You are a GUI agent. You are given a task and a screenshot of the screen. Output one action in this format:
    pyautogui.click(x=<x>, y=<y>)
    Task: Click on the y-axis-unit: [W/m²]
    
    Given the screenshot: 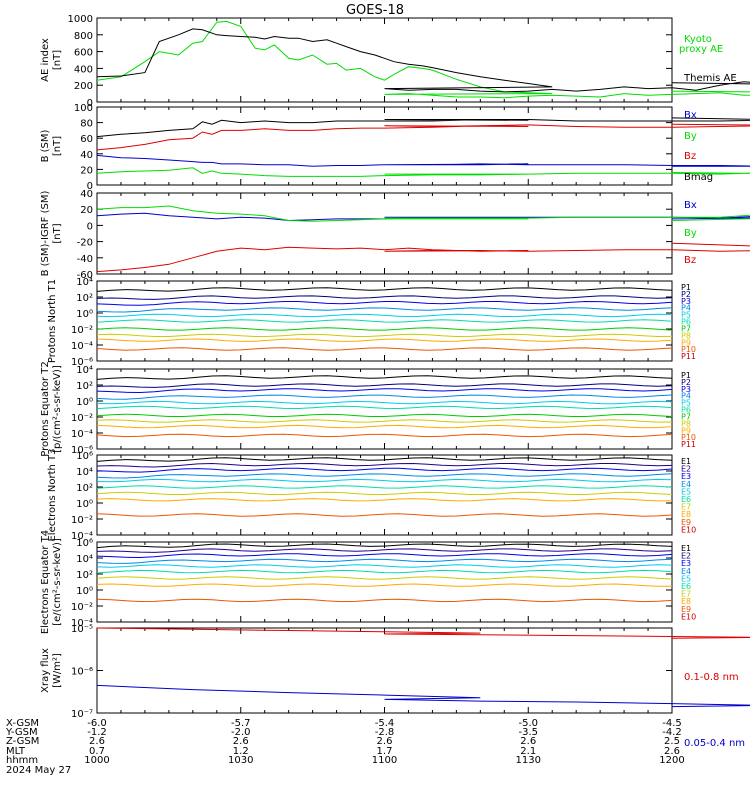 What is the action you would take?
    pyautogui.click(x=57, y=670)
    